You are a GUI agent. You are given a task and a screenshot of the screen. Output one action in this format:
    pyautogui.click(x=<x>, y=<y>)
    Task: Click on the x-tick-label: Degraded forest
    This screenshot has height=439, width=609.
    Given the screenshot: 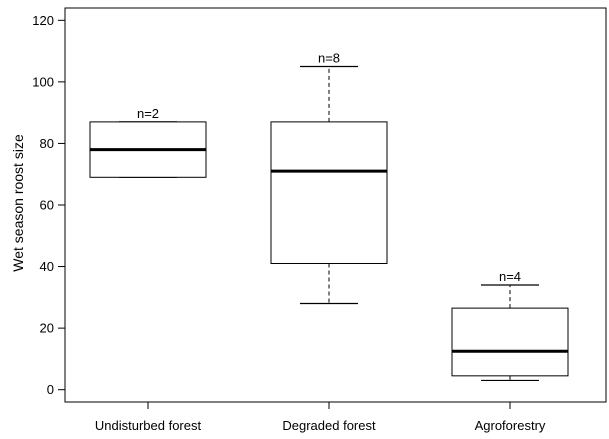 What is the action you would take?
    pyautogui.click(x=329, y=425)
    